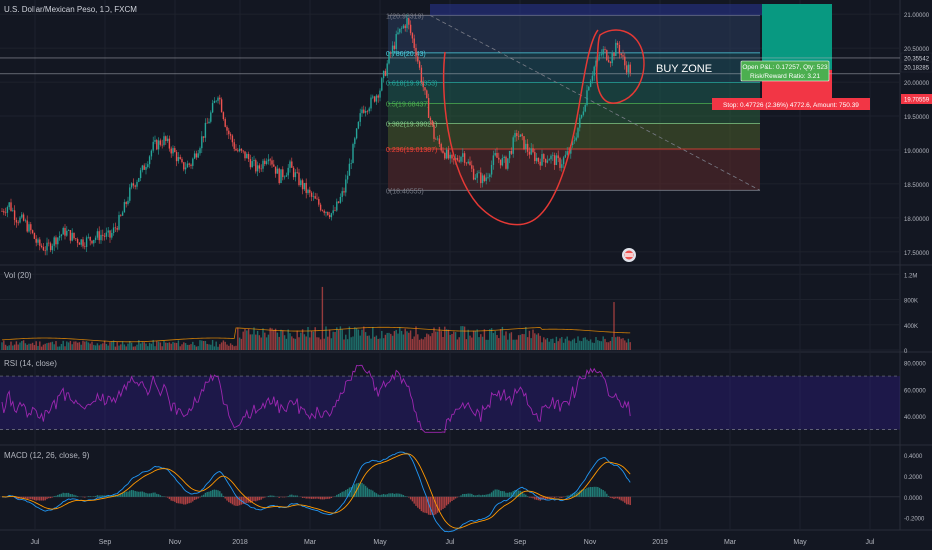 The image size is (932, 550). Describe the element at coordinates (913, 478) in the screenshot. I see `macd-tick-label: 0.2000` at that location.